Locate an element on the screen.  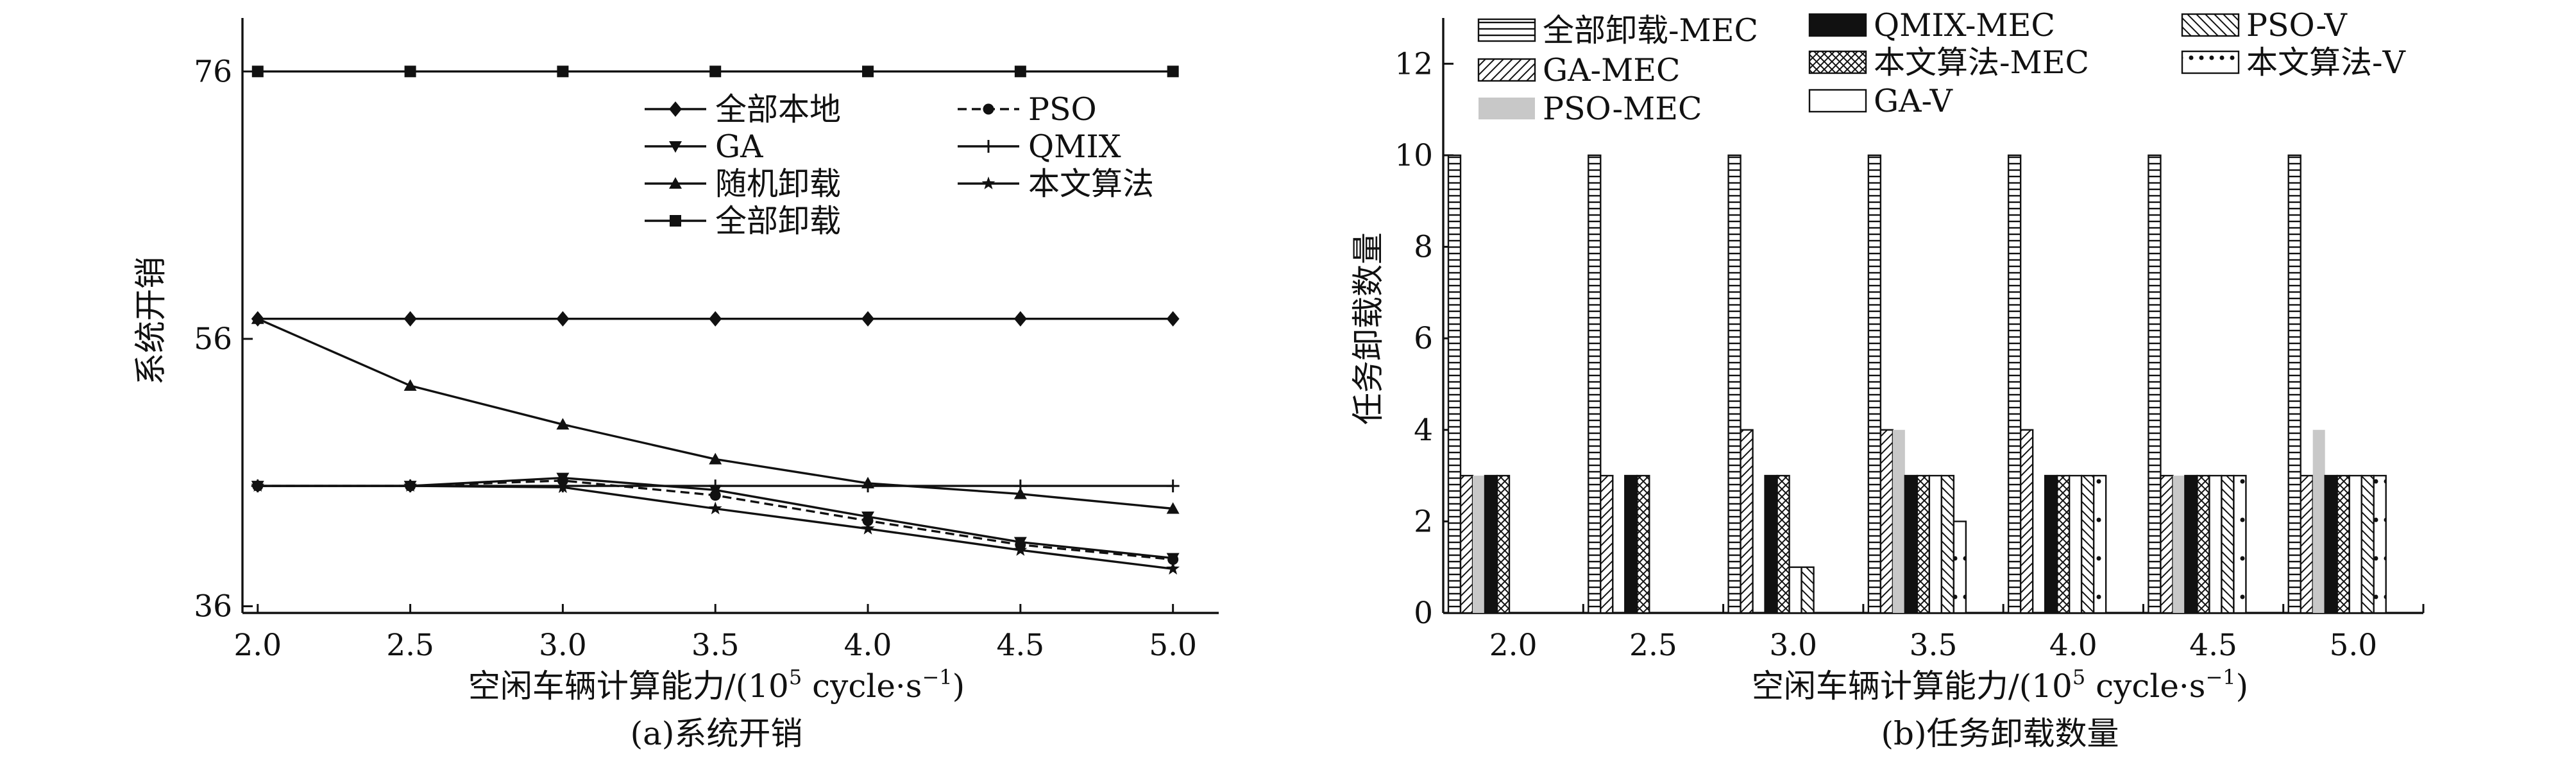
chart-a-y-tick-label: 76 is located at coordinates (213, 71).